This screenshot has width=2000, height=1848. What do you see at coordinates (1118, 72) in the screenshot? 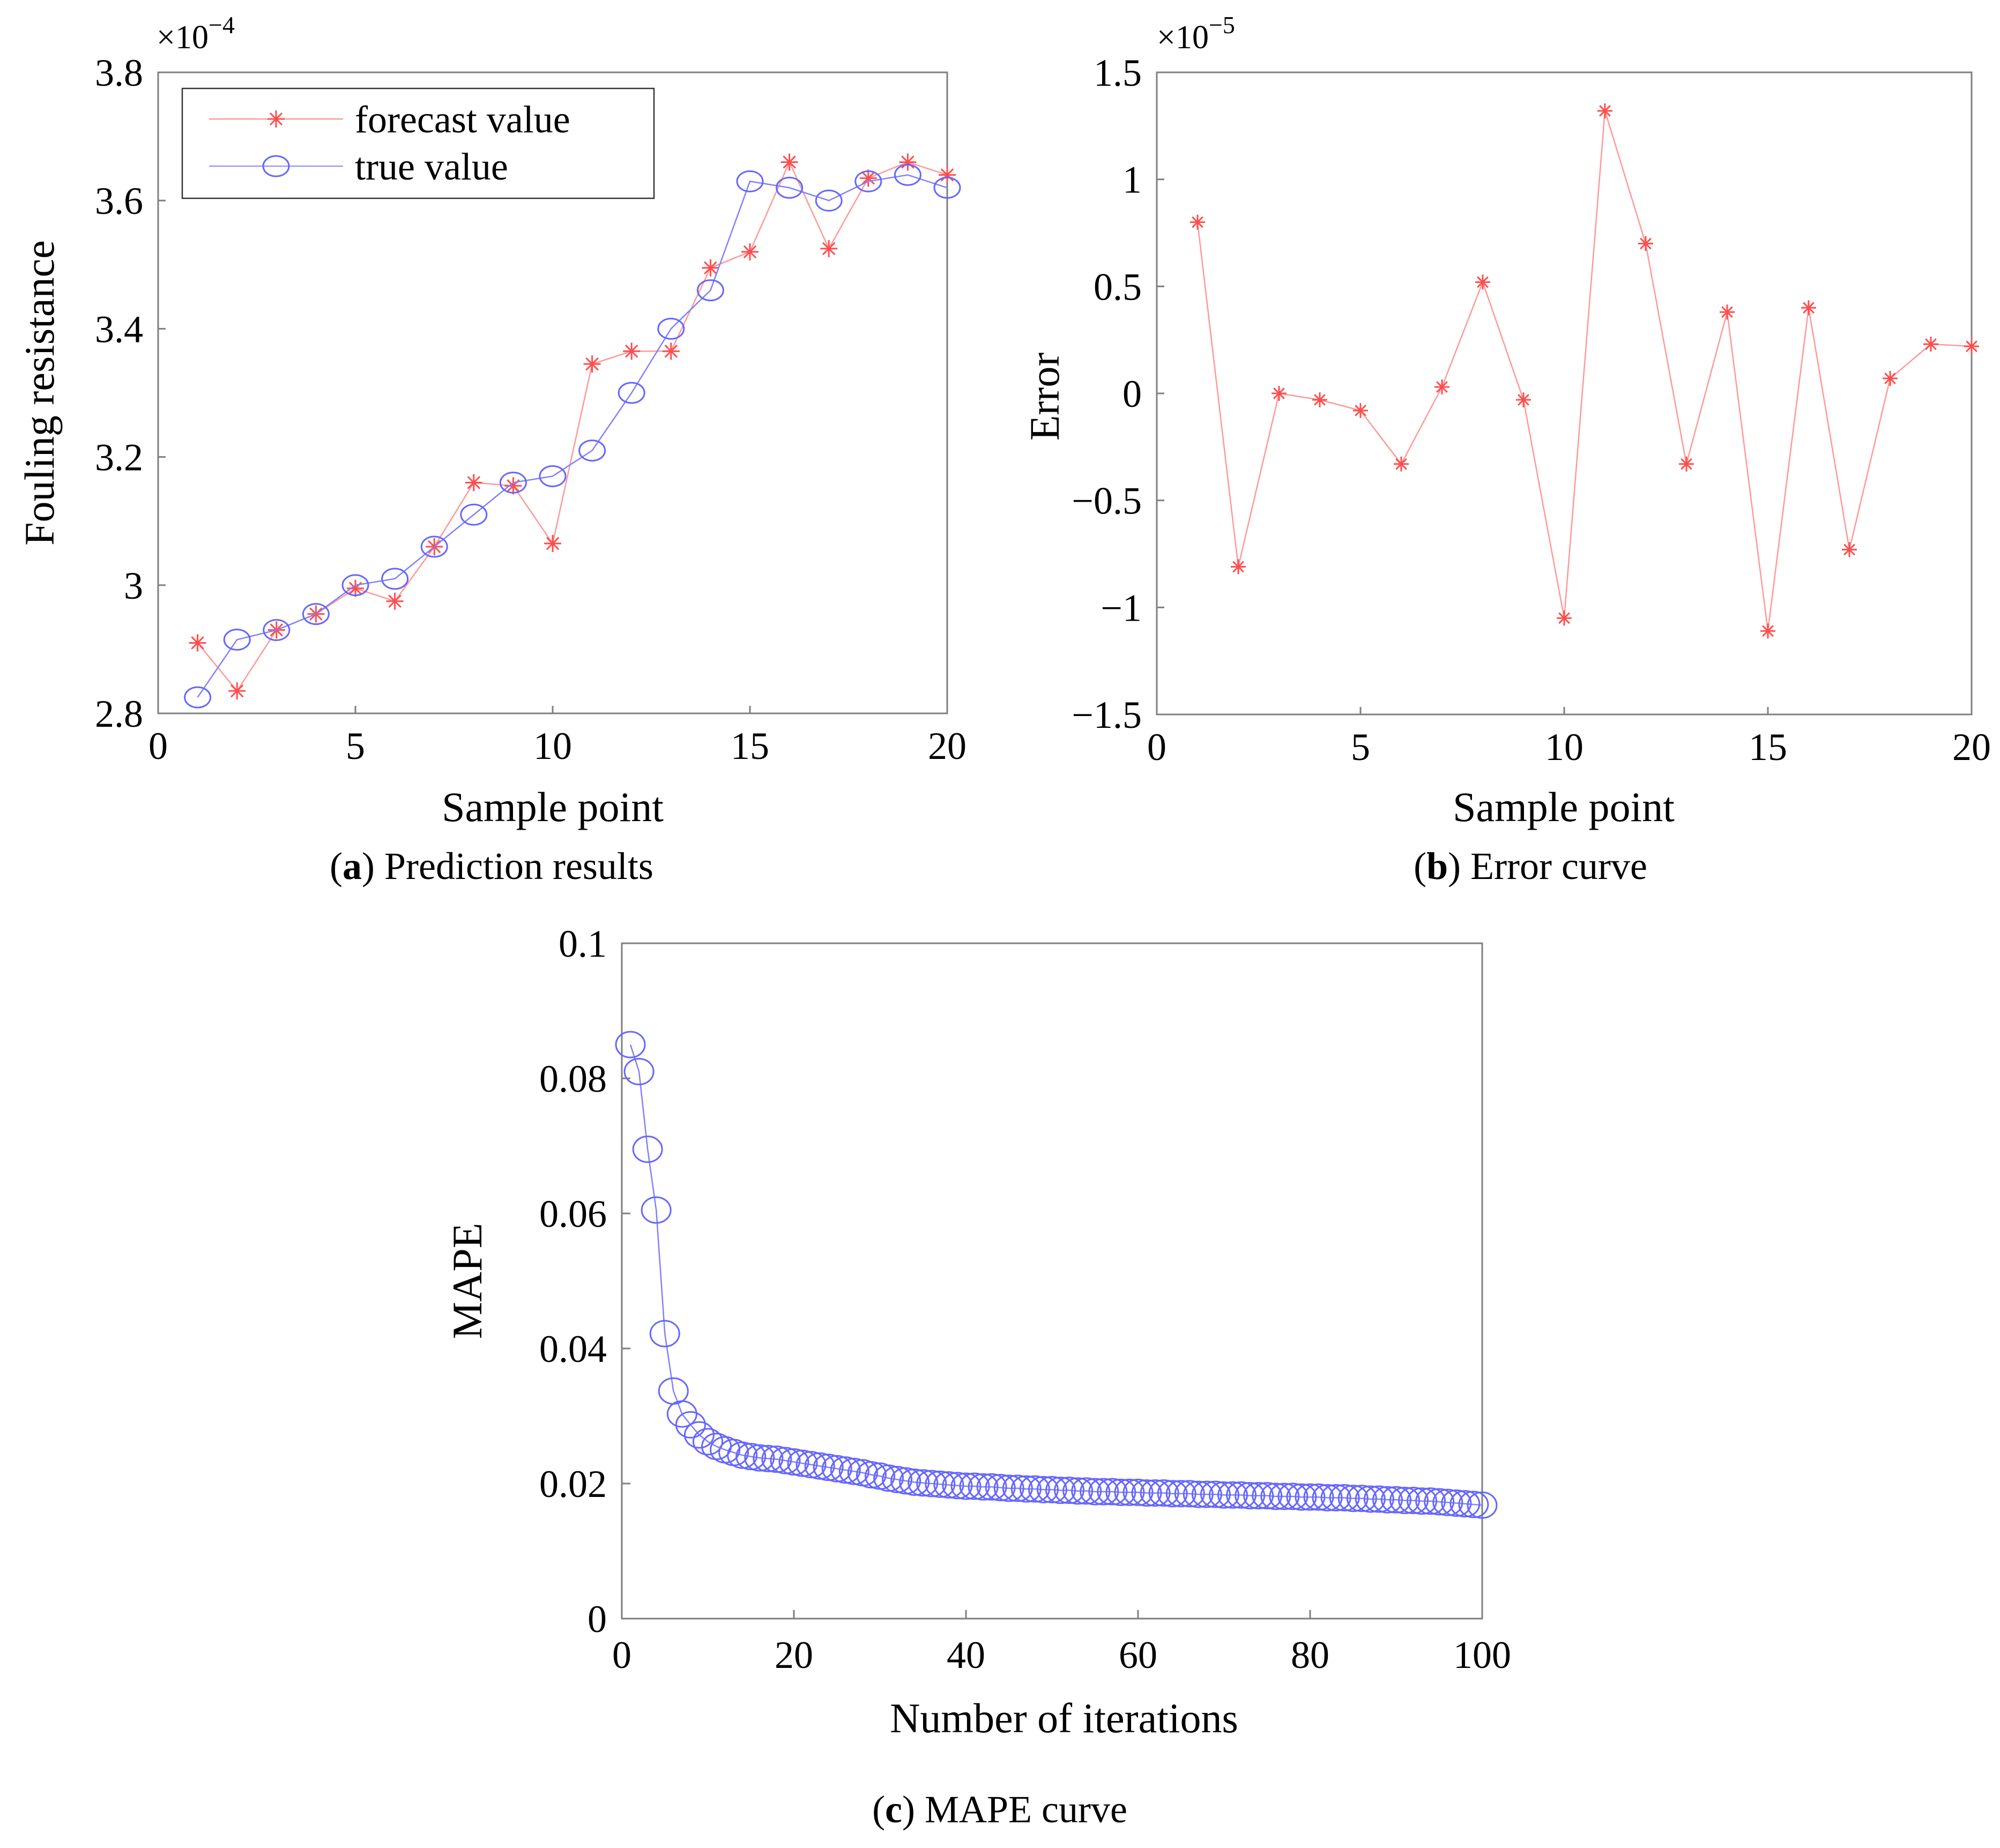
I see `y-tick-label: 1.5` at bounding box center [1118, 72].